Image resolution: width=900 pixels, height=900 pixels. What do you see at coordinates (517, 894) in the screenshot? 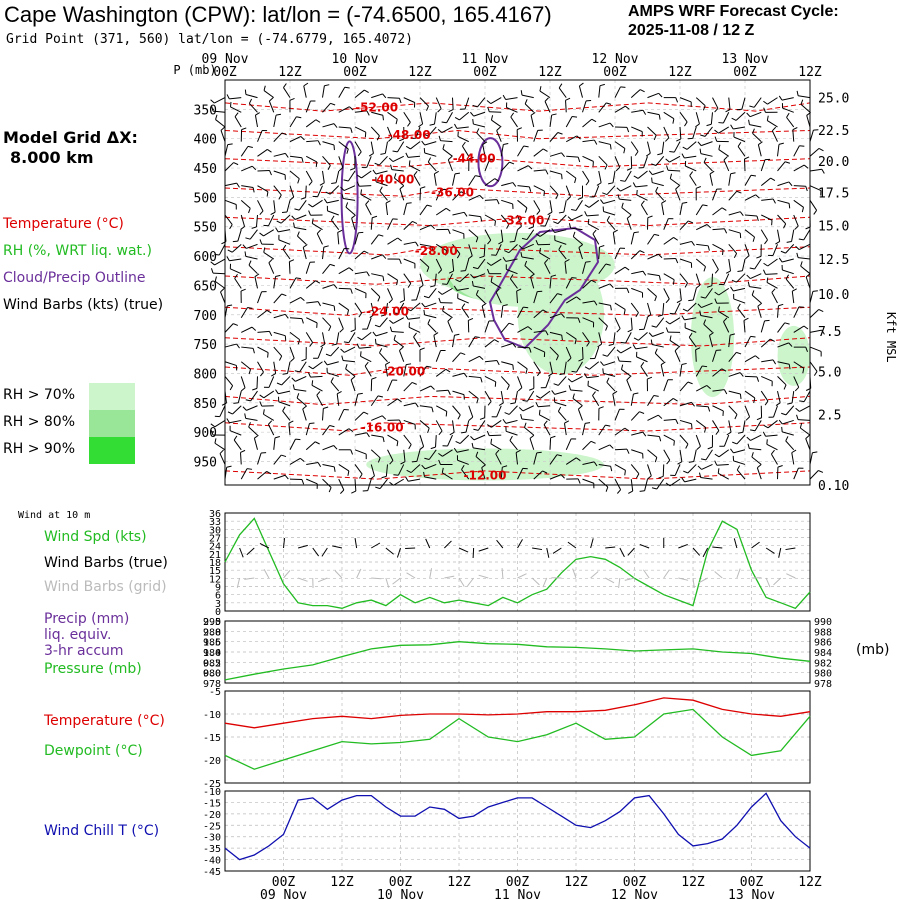
I see `bottom-date-label: 11 Nov` at bounding box center [517, 894].